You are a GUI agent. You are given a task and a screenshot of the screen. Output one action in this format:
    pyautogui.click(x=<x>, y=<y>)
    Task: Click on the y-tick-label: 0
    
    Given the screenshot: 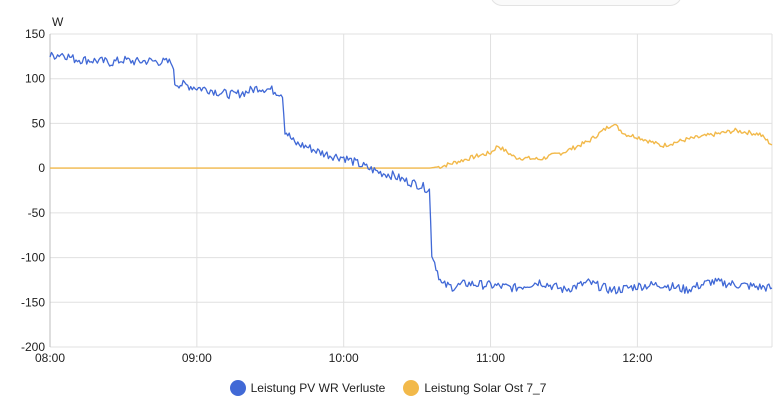 What is the action you would take?
    pyautogui.click(x=41, y=168)
    